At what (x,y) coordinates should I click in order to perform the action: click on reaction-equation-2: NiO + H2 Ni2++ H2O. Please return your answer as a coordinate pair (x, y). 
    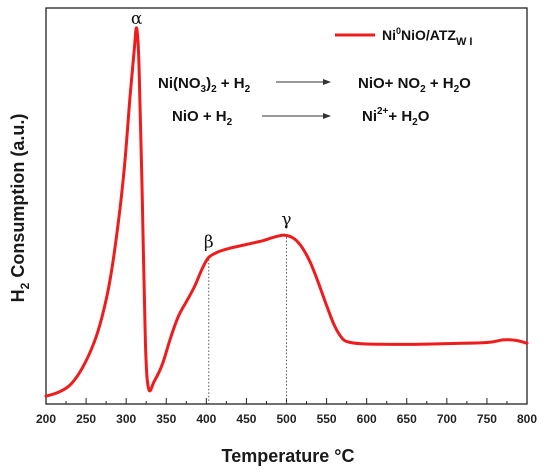
    Looking at the image, I should click on (301, 117).